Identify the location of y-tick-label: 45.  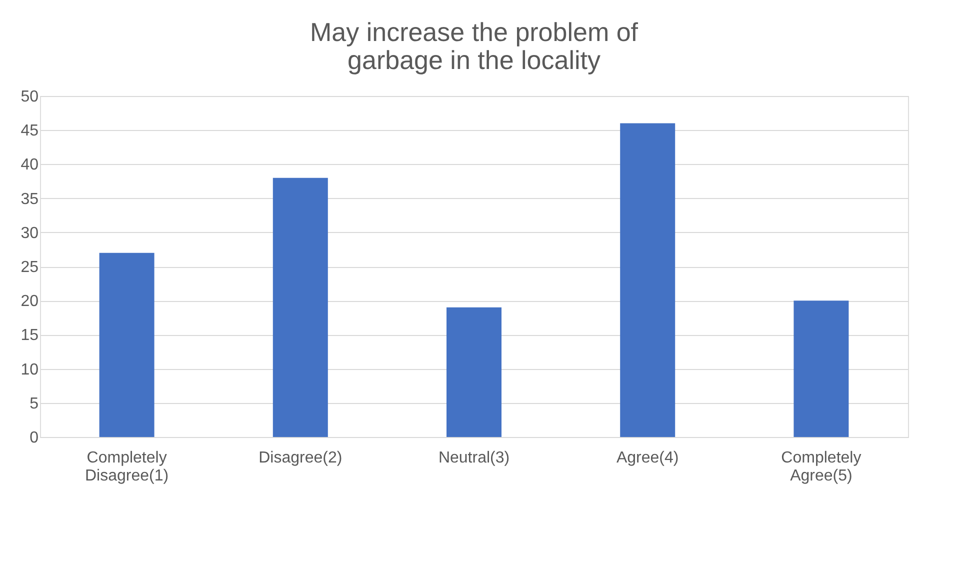
(29, 131).